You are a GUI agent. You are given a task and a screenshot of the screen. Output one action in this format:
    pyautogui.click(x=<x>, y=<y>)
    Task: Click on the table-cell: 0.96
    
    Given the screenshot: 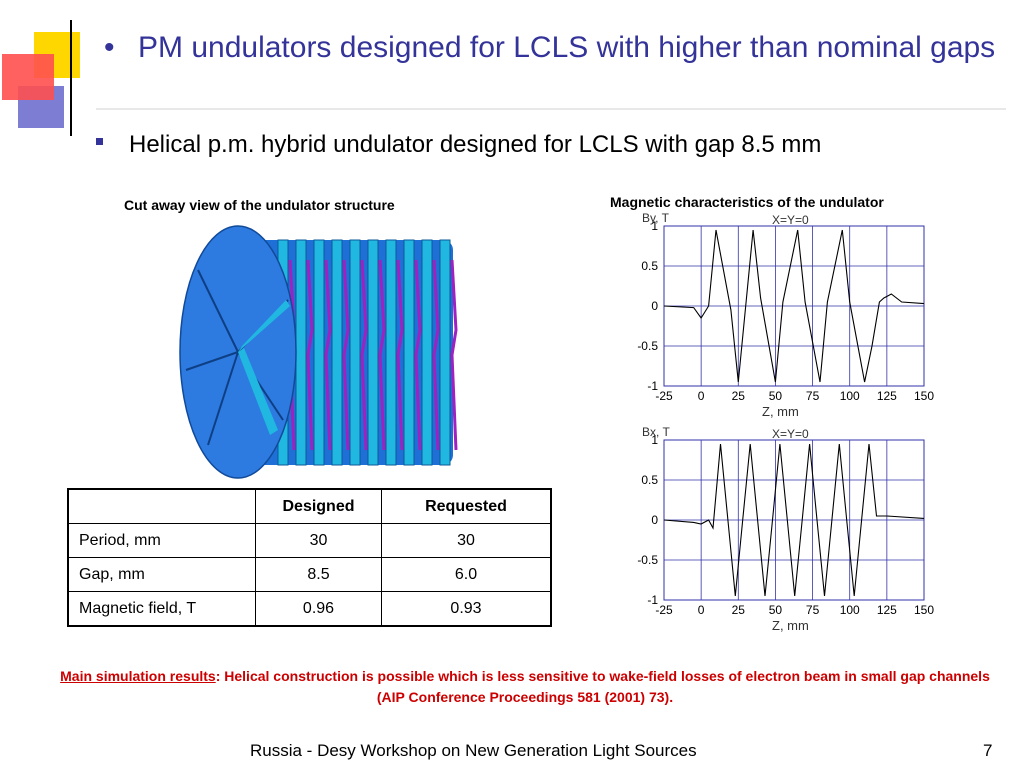 What is the action you would take?
    pyautogui.click(x=318, y=609)
    